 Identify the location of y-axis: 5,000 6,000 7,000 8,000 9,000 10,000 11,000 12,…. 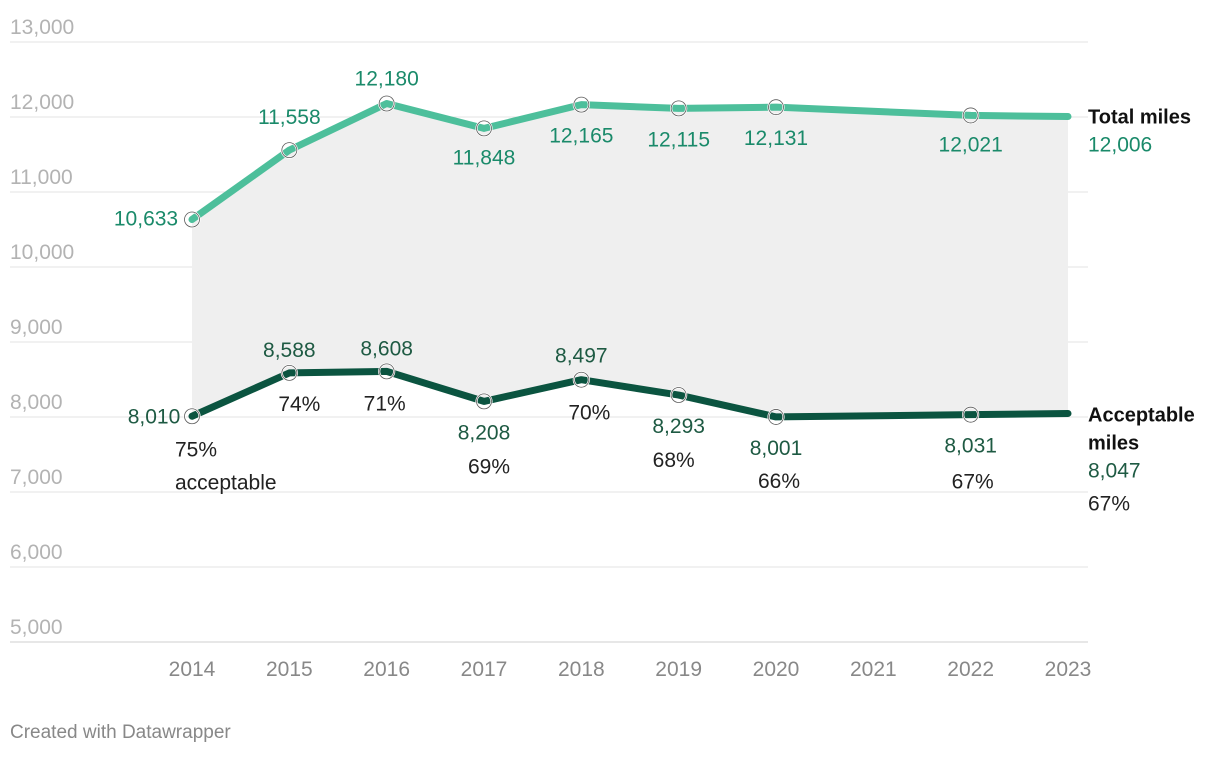
(42, 327).